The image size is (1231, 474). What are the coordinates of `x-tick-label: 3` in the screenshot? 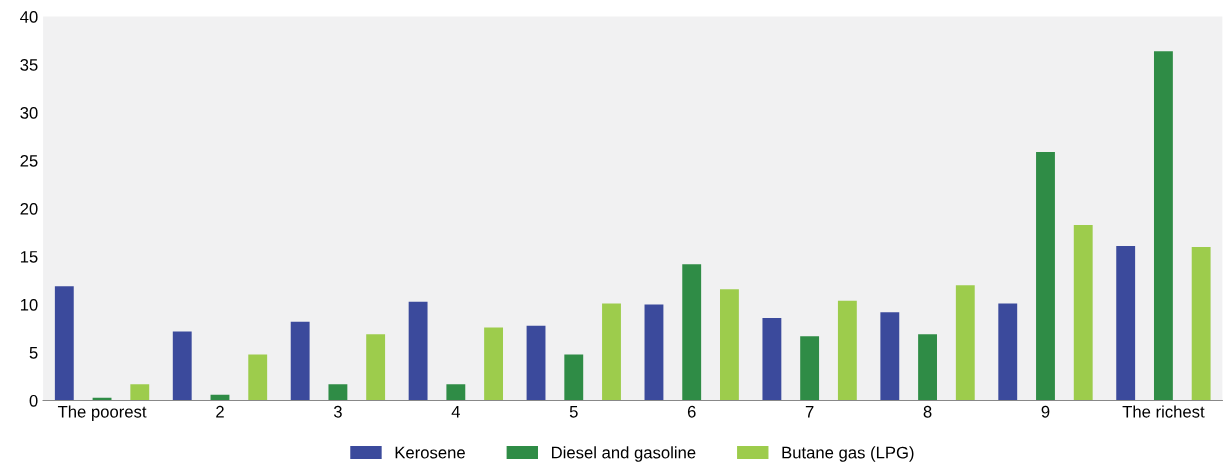 It's located at (337, 411).